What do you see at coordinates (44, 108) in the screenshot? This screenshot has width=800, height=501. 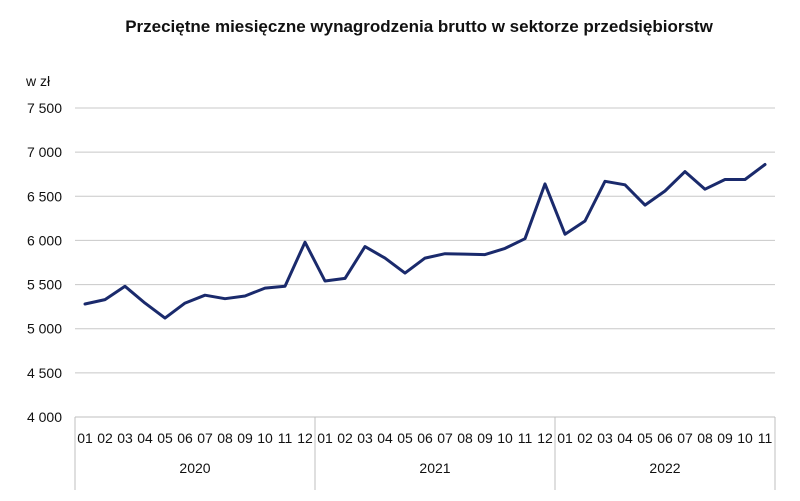 I see `y-tick-label: 7 500` at bounding box center [44, 108].